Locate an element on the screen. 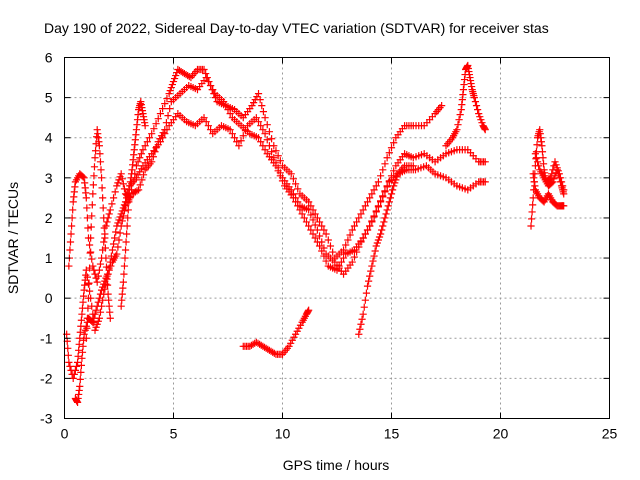 The image size is (640, 480). x-tick-label: 0 is located at coordinates (65, 434).